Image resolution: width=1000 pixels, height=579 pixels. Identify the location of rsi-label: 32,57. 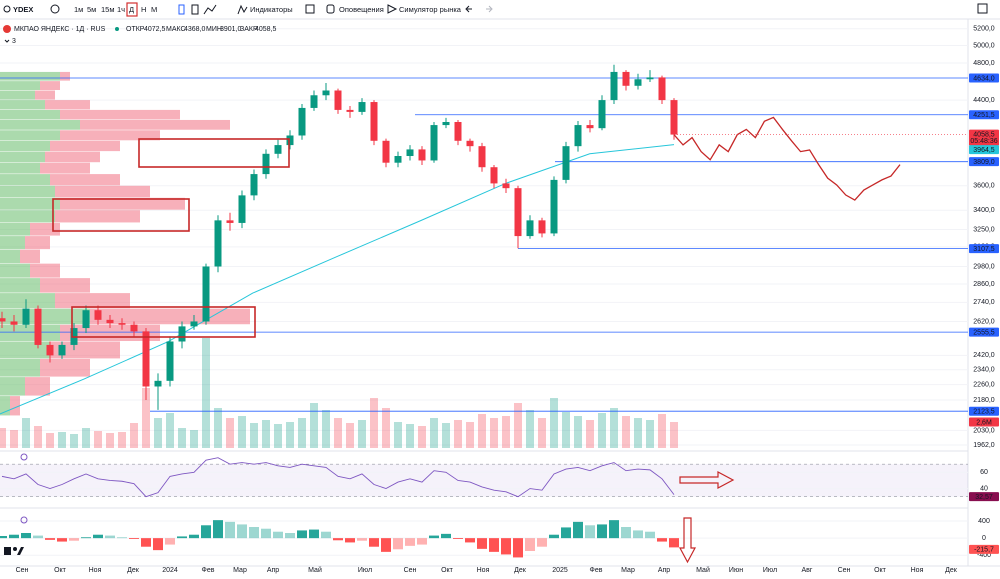
(984, 497).